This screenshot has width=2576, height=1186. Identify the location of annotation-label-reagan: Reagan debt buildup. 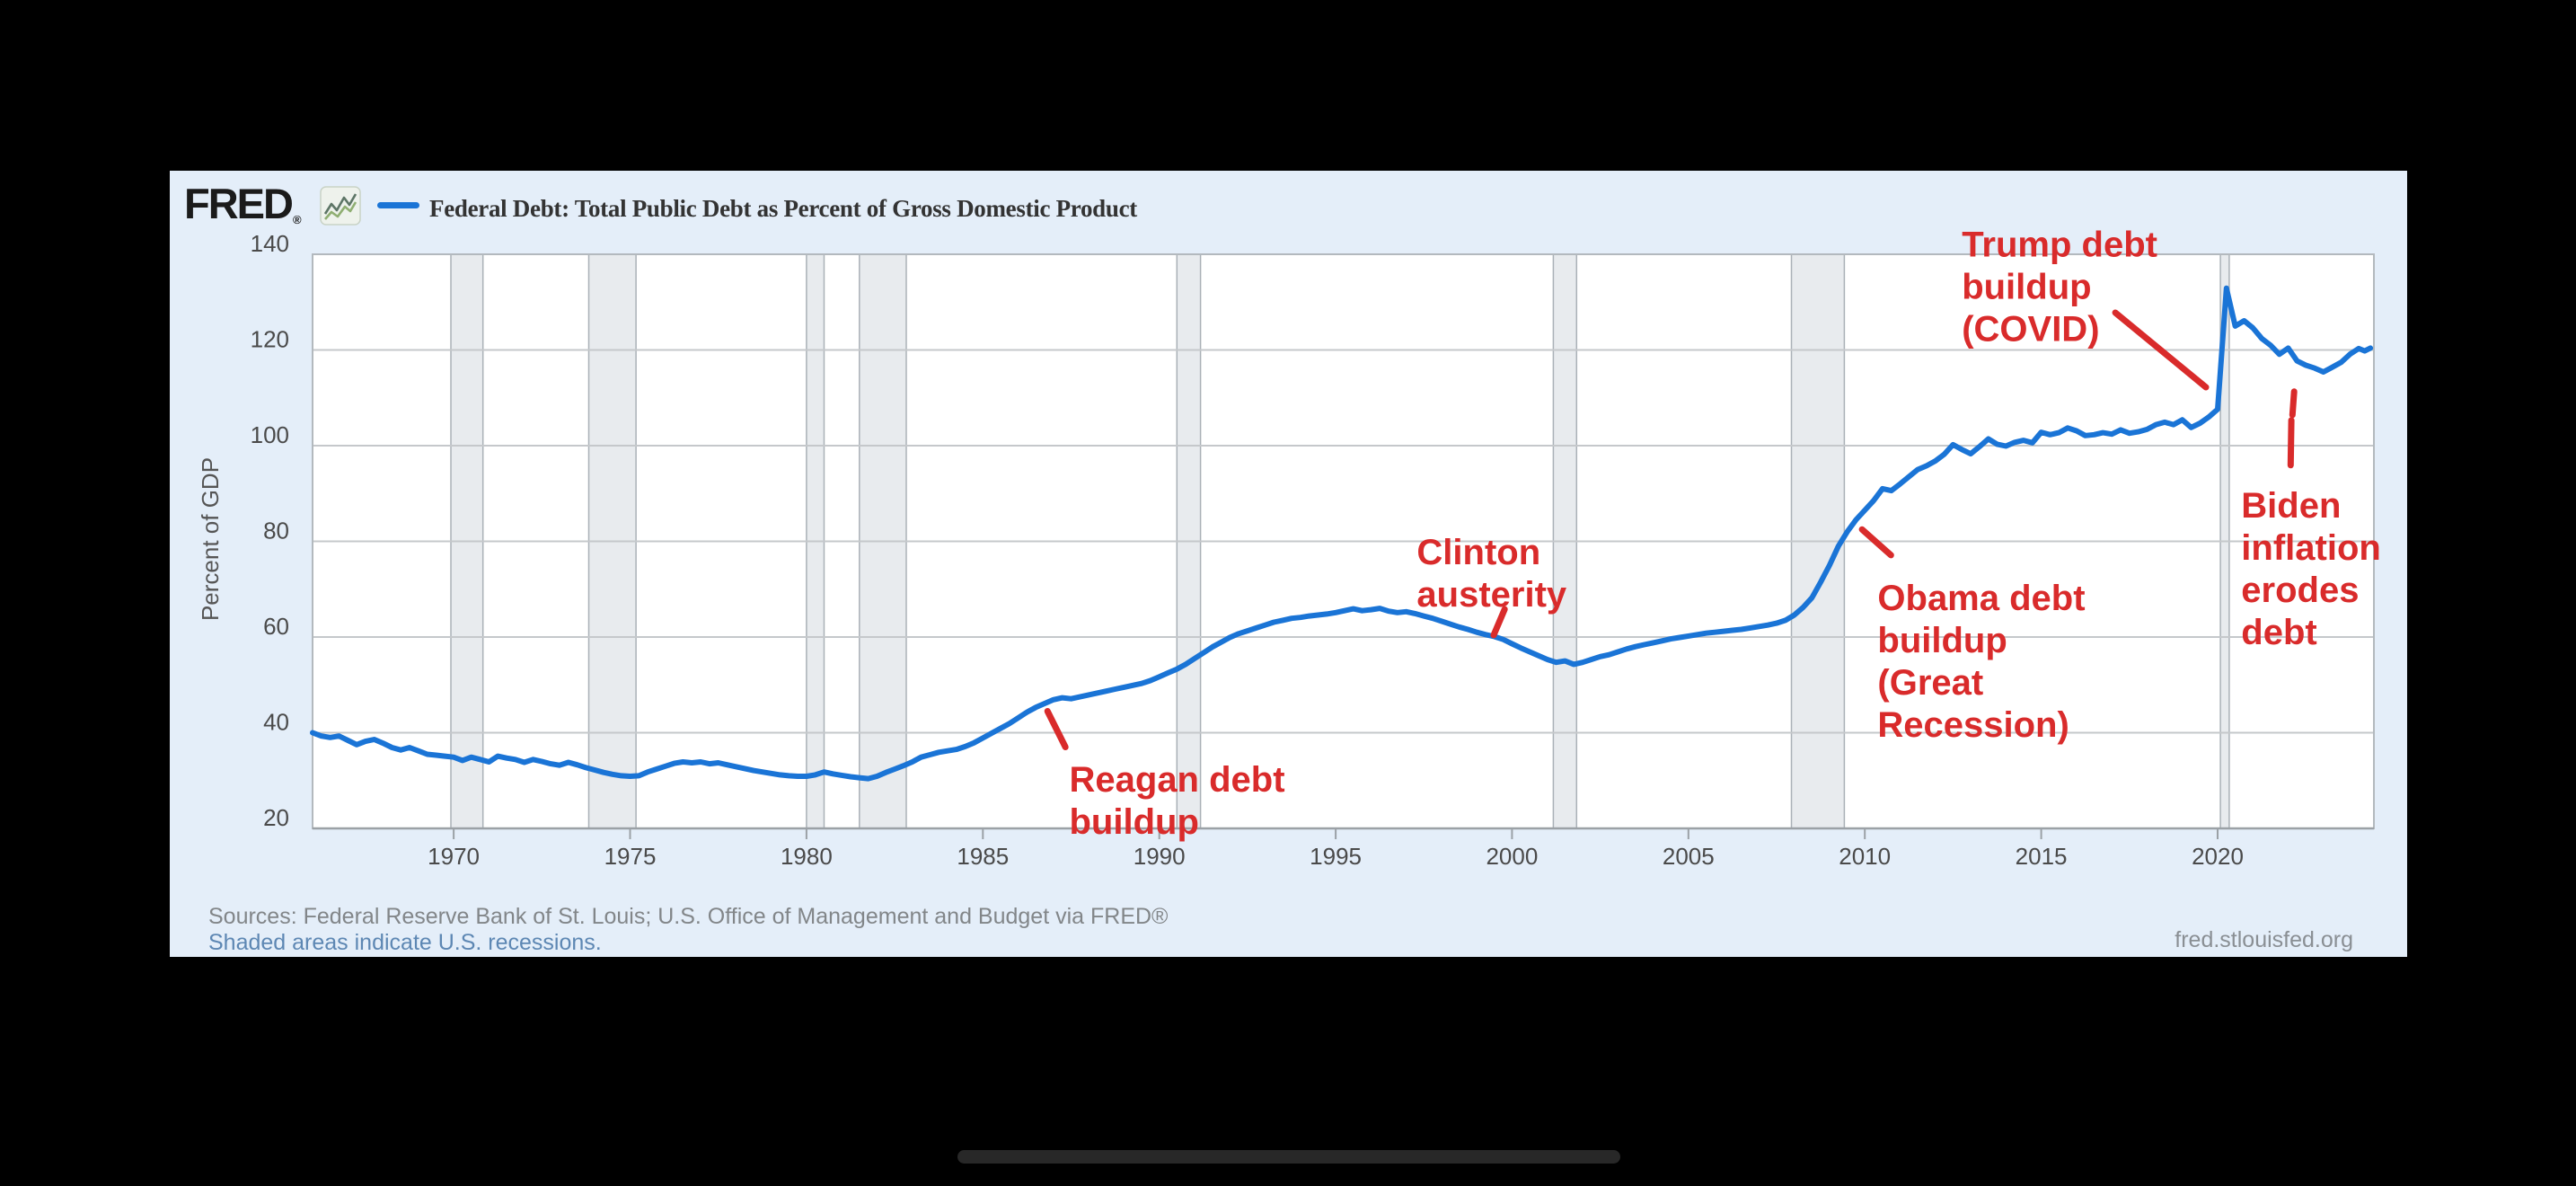
(1177, 801).